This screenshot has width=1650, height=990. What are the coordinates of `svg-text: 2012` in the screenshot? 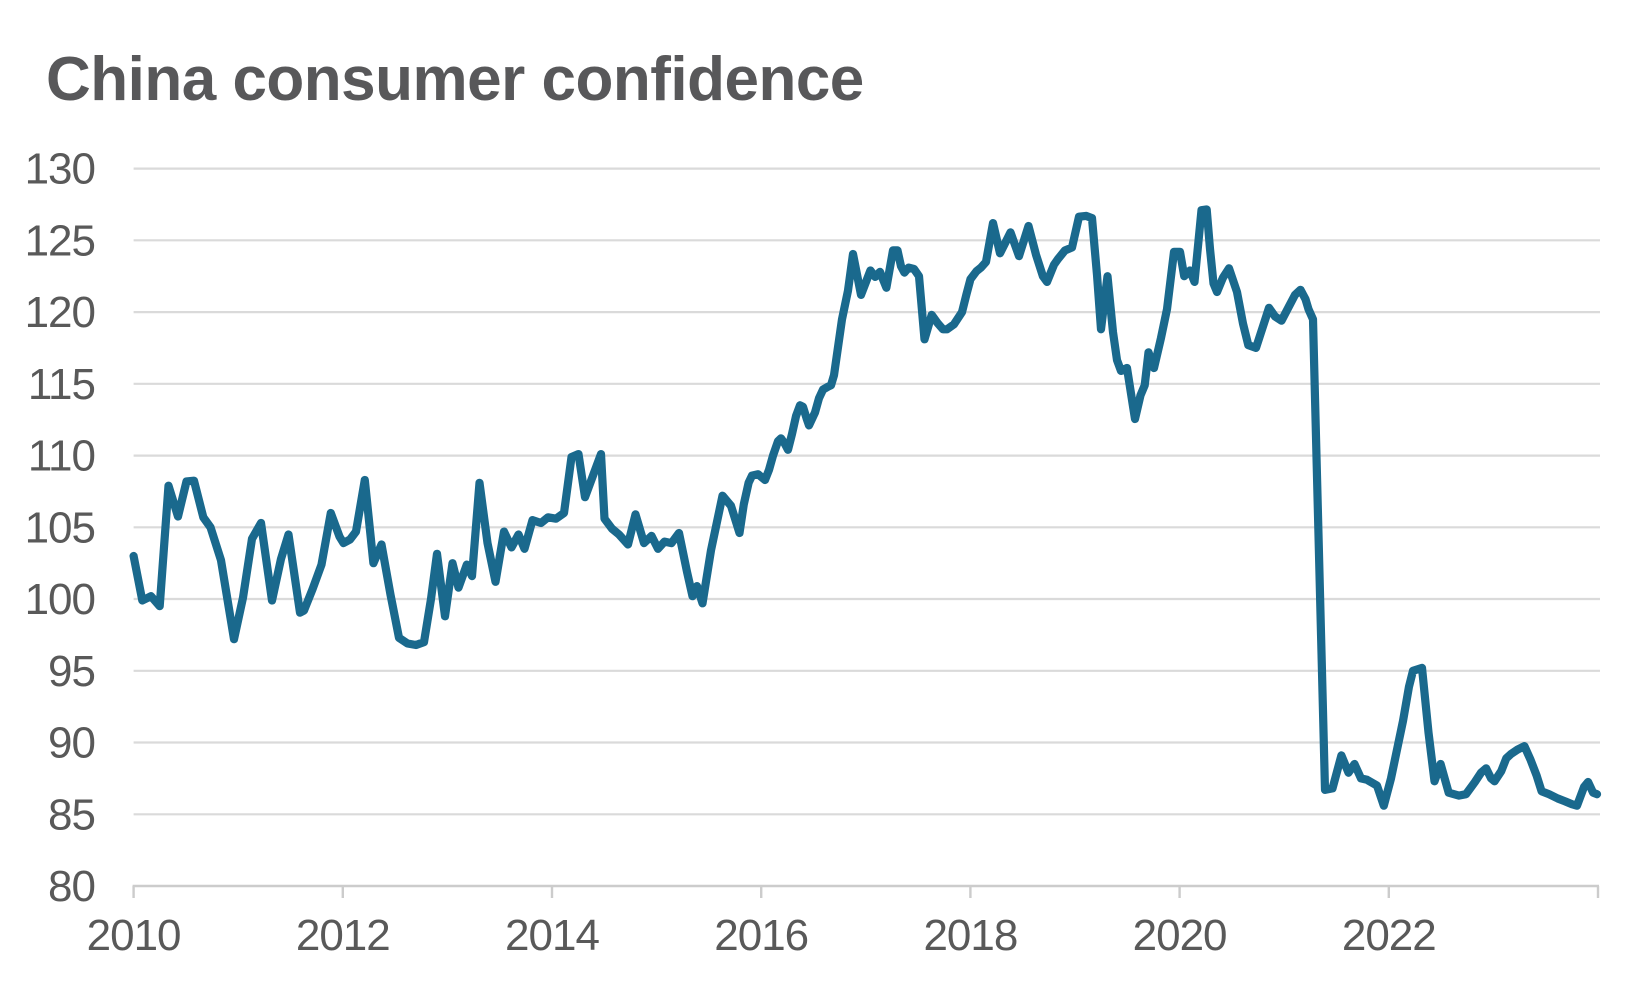 It's located at (343, 935).